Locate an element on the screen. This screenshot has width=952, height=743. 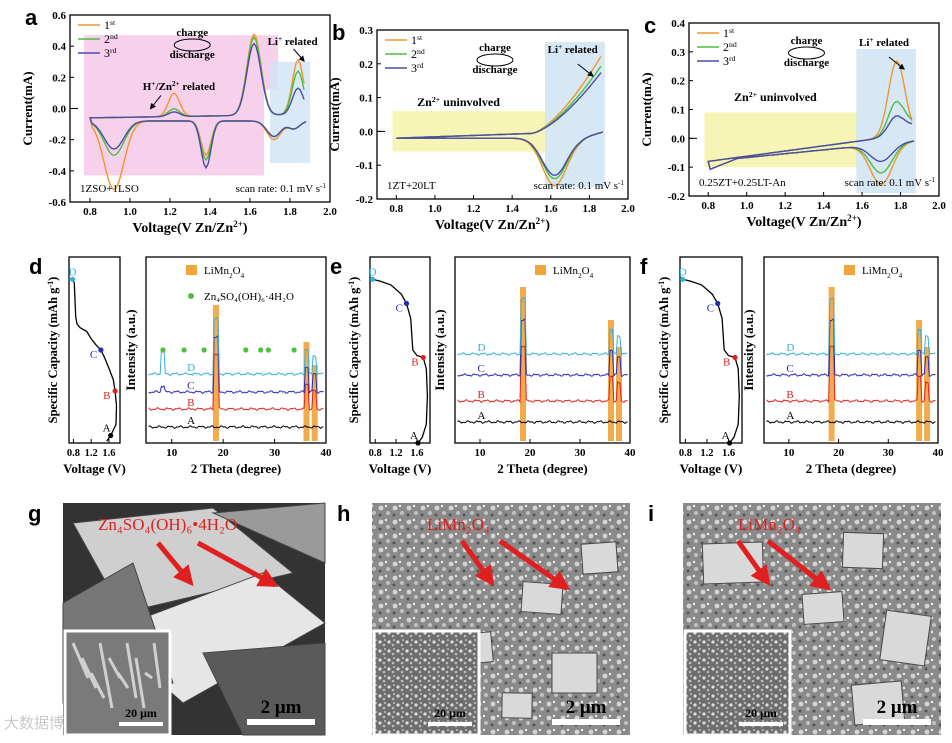
legend-label: 3rd is located at coordinates (417, 68).